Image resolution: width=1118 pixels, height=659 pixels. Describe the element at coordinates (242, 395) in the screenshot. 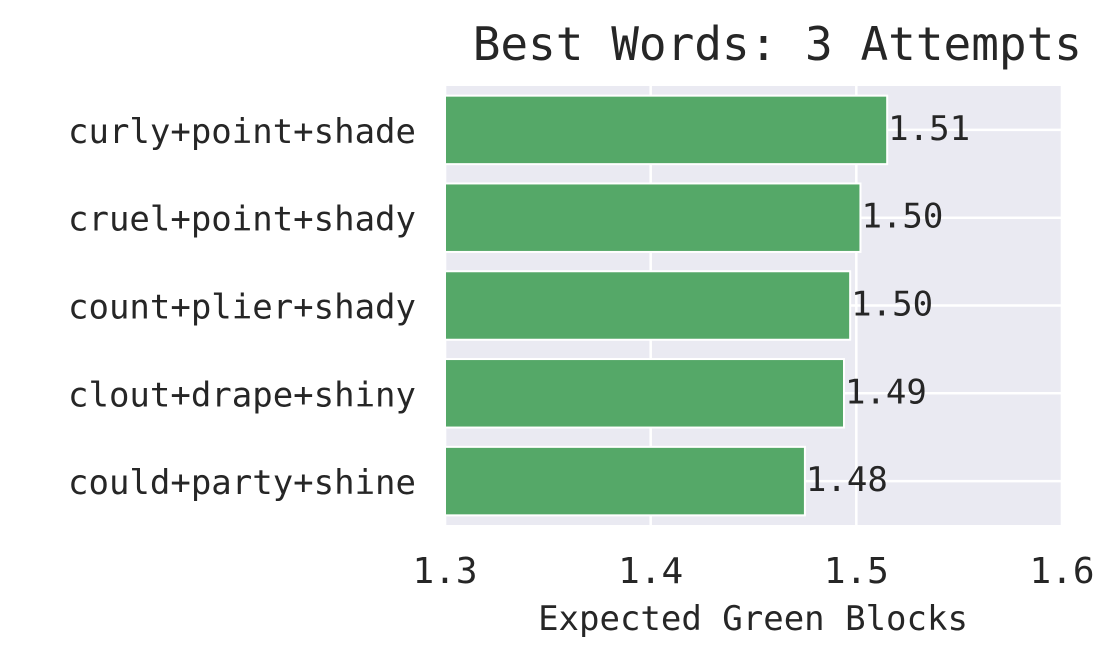

I see `category-label: clout+drape+shiny` at that location.